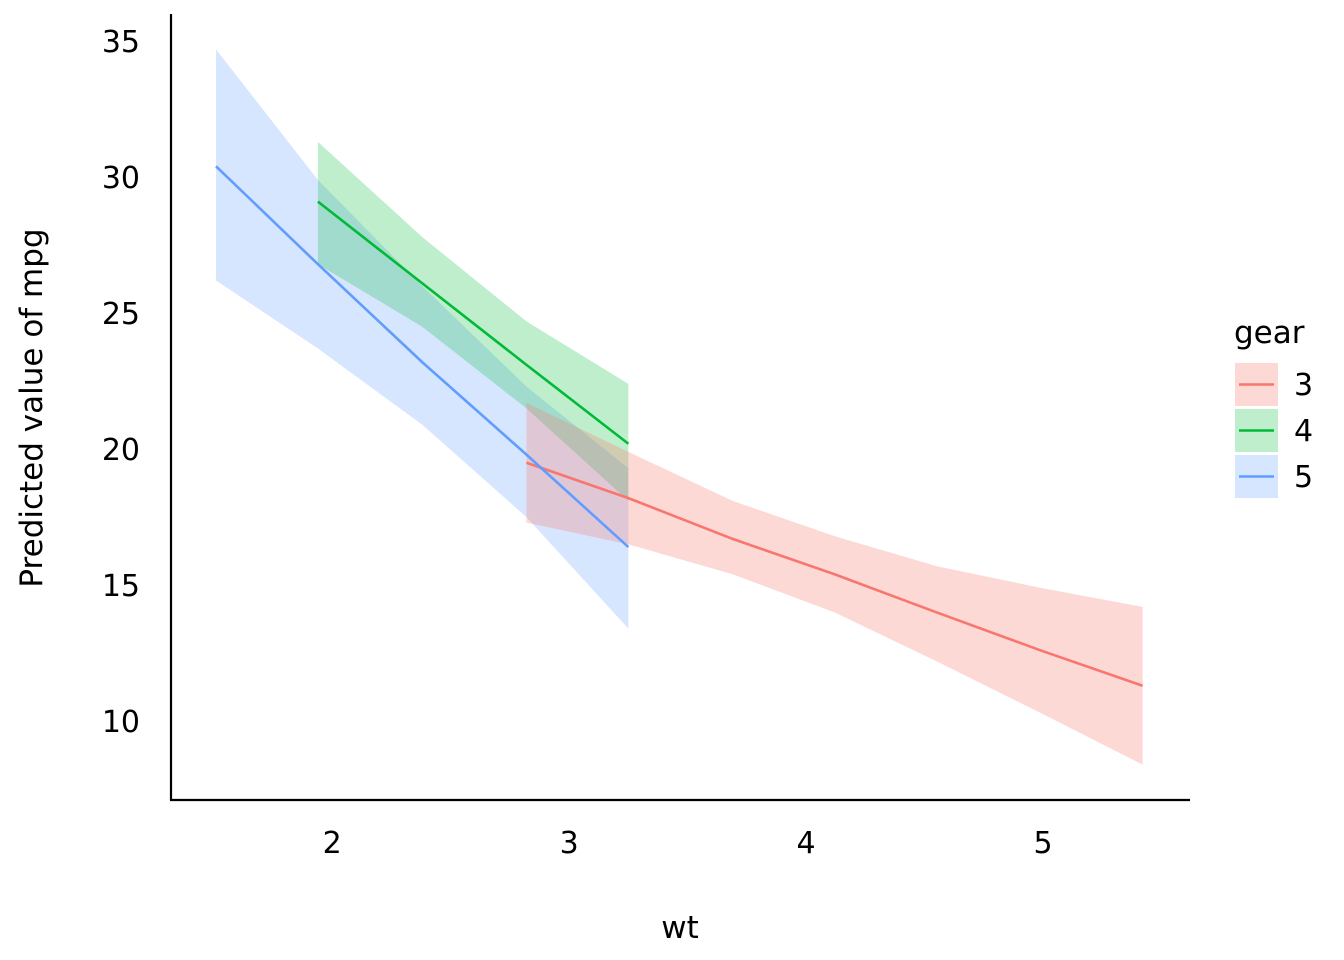 This screenshot has height=960, width=1344. I want to click on legend-label-gear-3: 3, so click(1303, 385).